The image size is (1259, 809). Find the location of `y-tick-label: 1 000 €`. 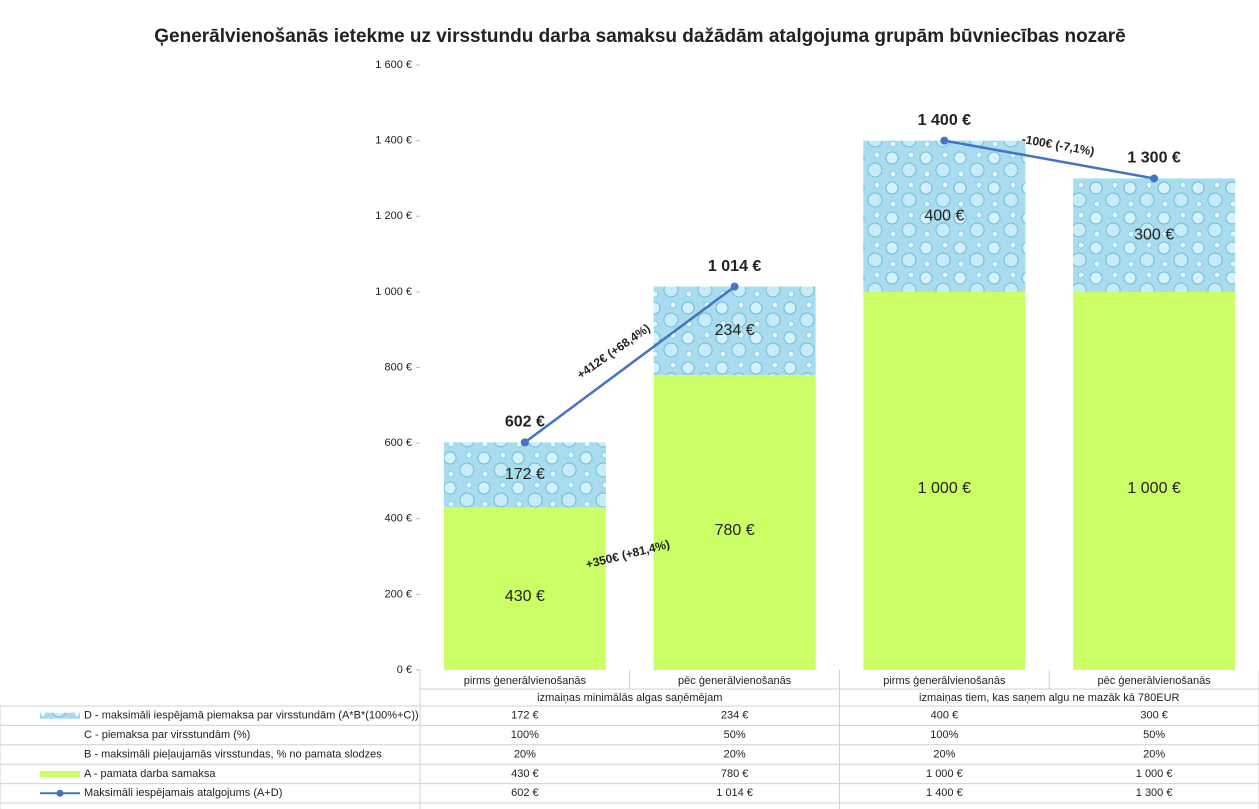

y-tick-label: 1 000 € is located at coordinates (393, 292).